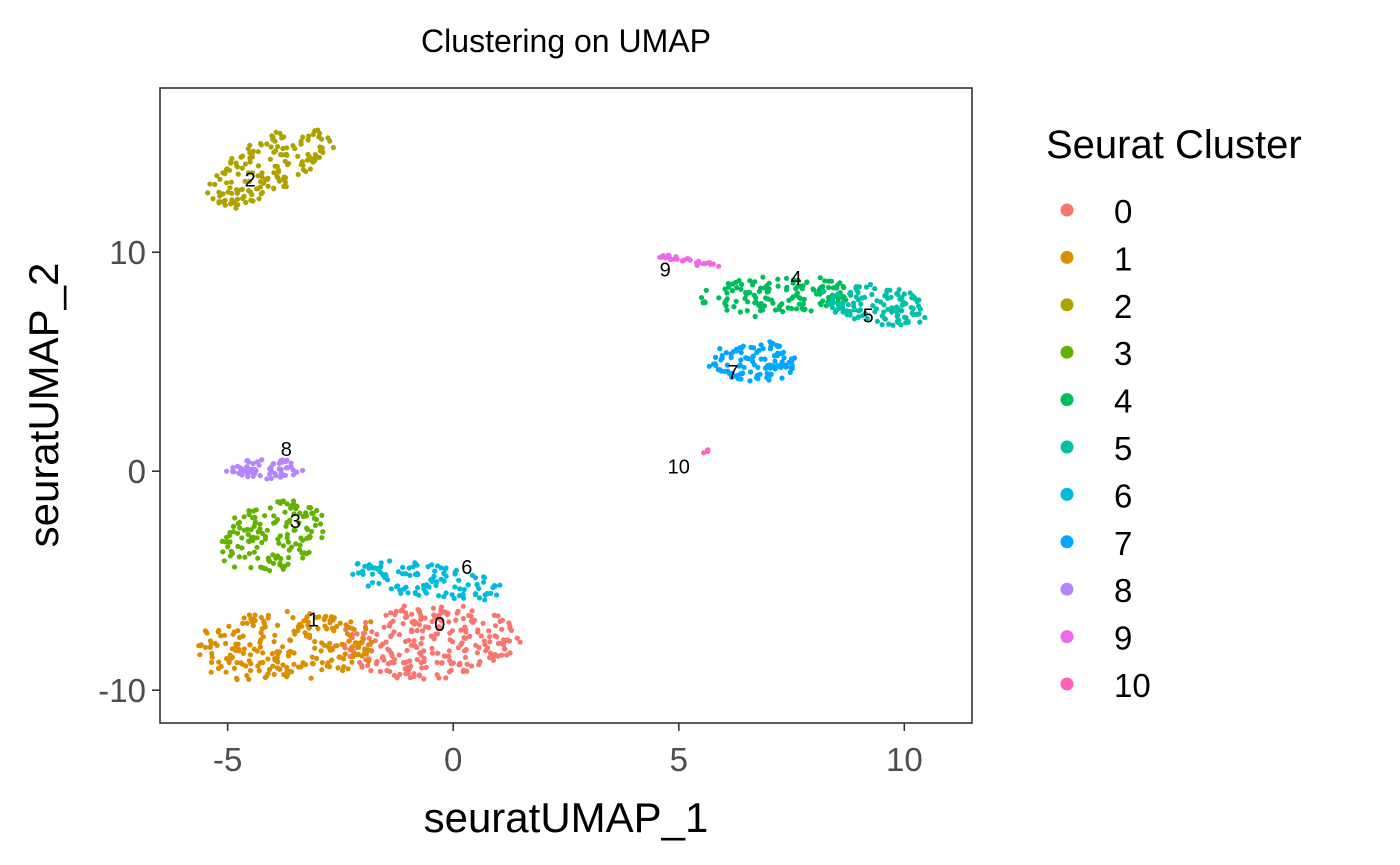  Describe the element at coordinates (706, 451) in the screenshot. I see `cluster-10-points` at that location.